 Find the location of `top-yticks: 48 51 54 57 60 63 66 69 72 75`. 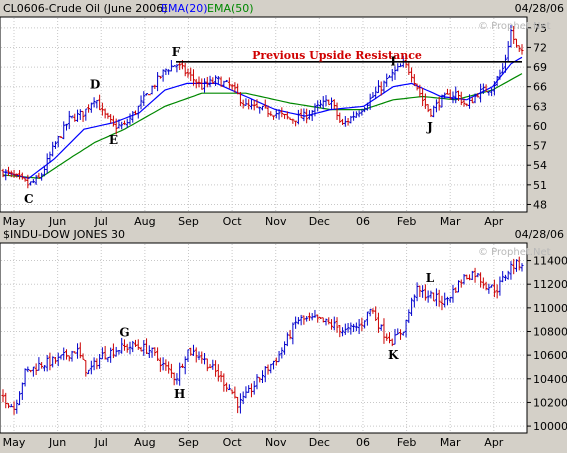

top-yticks: 48 51 54 57 60 63 66 69 72 75 is located at coordinates (537, 116).